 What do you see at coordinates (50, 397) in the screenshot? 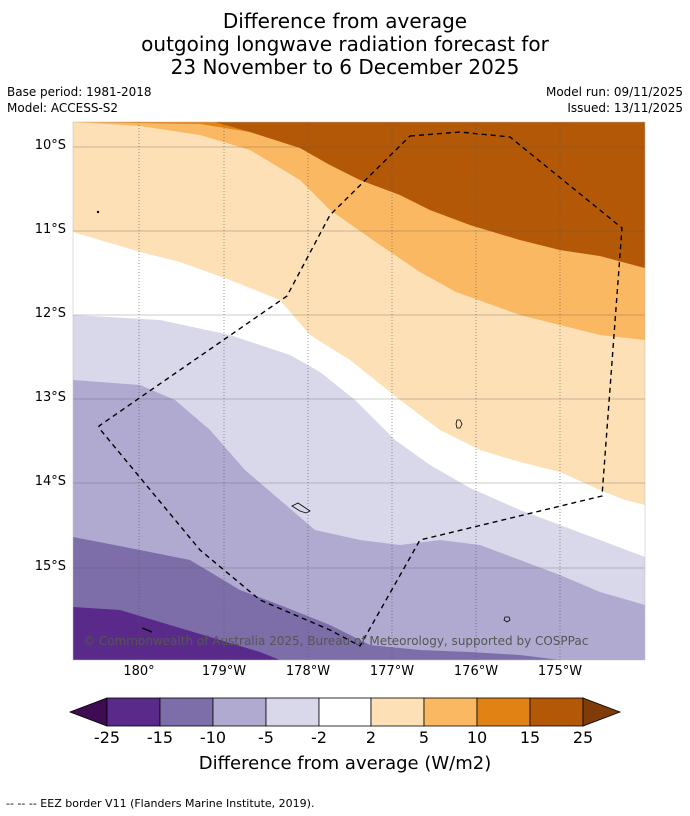
I see `lat-label: 13°S` at bounding box center [50, 397].